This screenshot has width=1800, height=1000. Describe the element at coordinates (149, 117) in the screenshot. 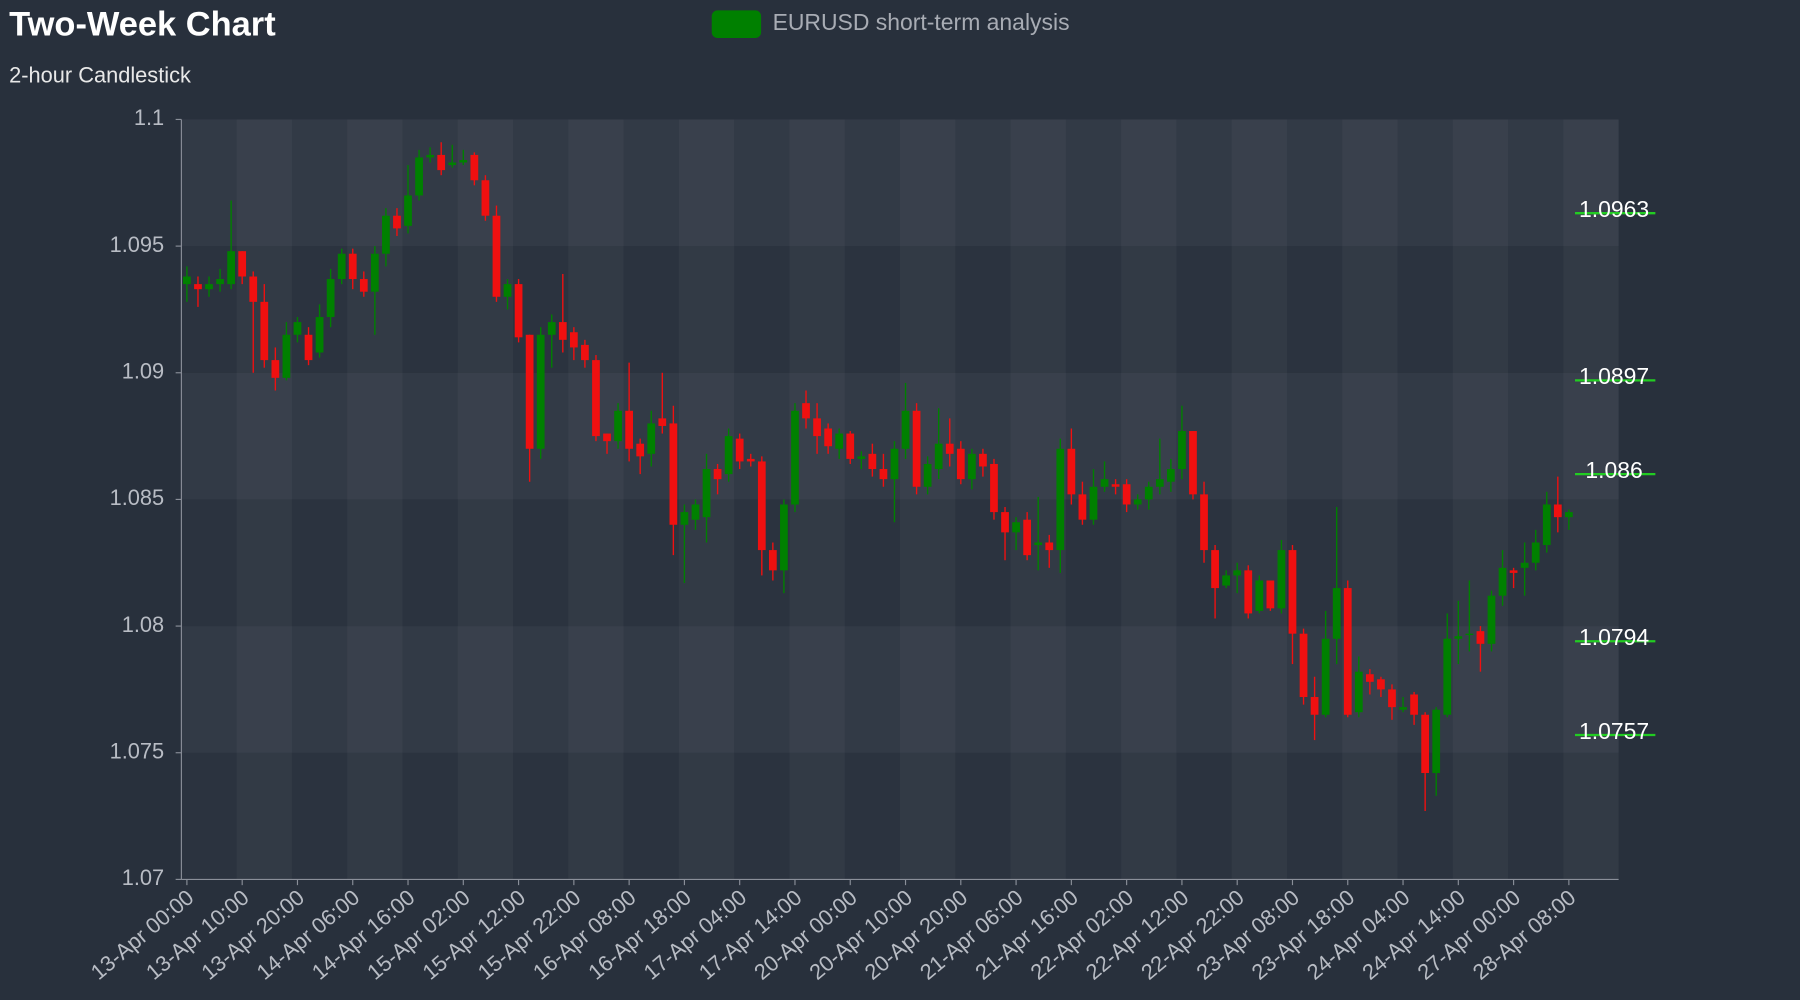

I see `y-tick-label: 1.1` at that location.